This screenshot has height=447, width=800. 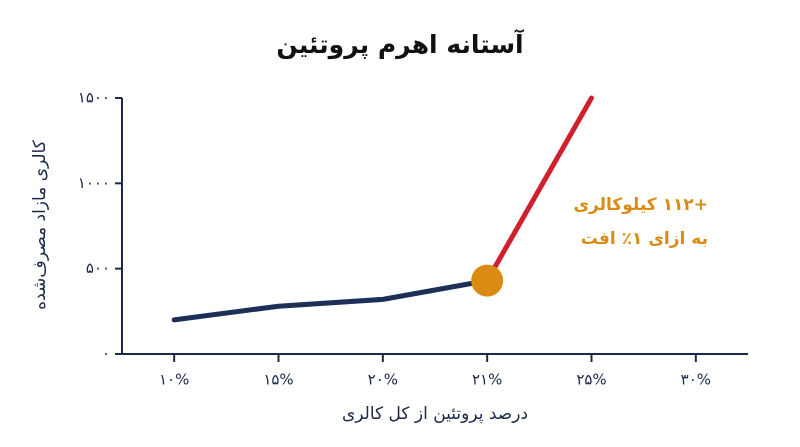 What do you see at coordinates (591, 380) in the screenshot?
I see `x-tick-label: ۲۵%` at bounding box center [591, 380].